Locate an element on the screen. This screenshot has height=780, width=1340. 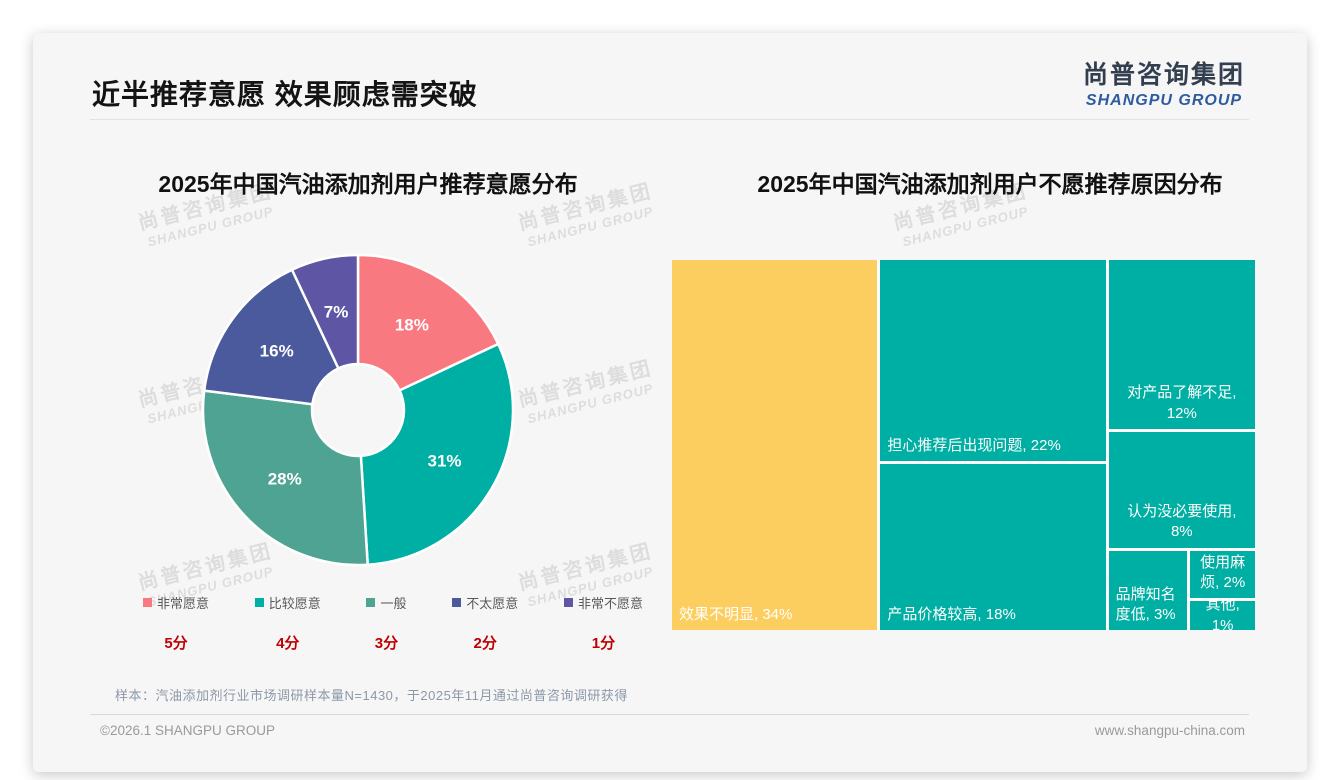
legend-item-非常不愿意: 非常不愿意 1分 is located at coordinates (603, 623).